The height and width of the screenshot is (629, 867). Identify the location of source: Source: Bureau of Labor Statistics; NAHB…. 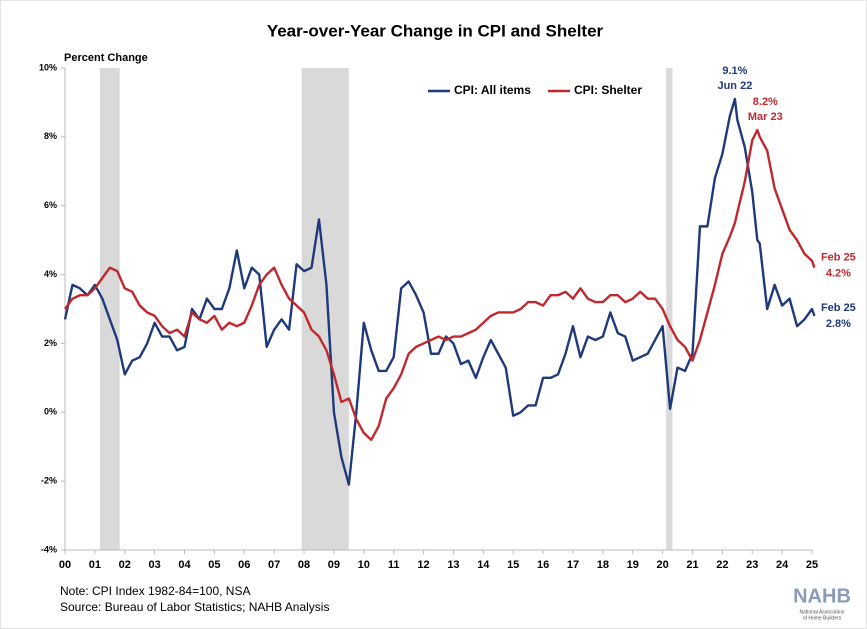
(194, 607).